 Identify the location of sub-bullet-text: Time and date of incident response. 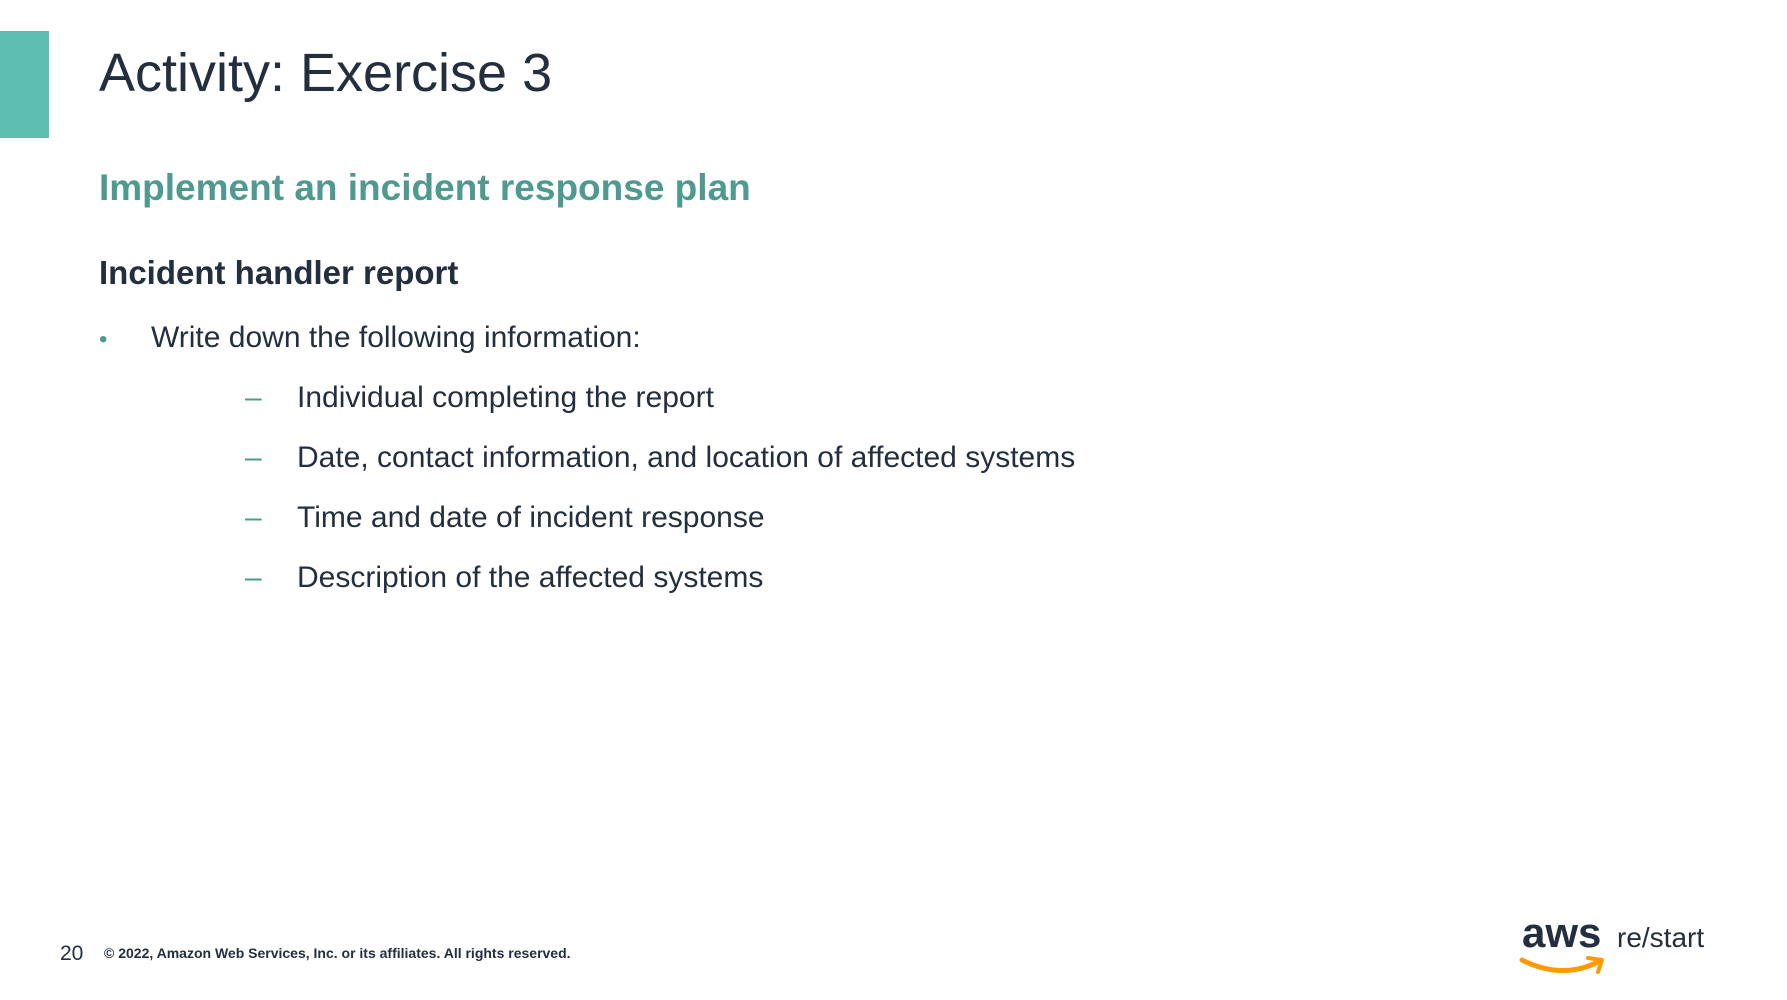
(531, 517).